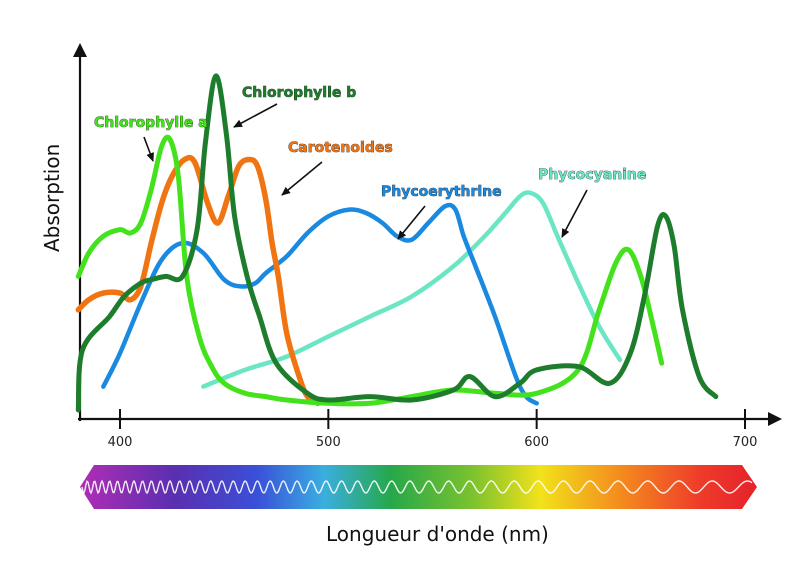 The width and height of the screenshot is (799, 565). What do you see at coordinates (536, 442) in the screenshot?
I see `x-tick-label-600: 600` at bounding box center [536, 442].